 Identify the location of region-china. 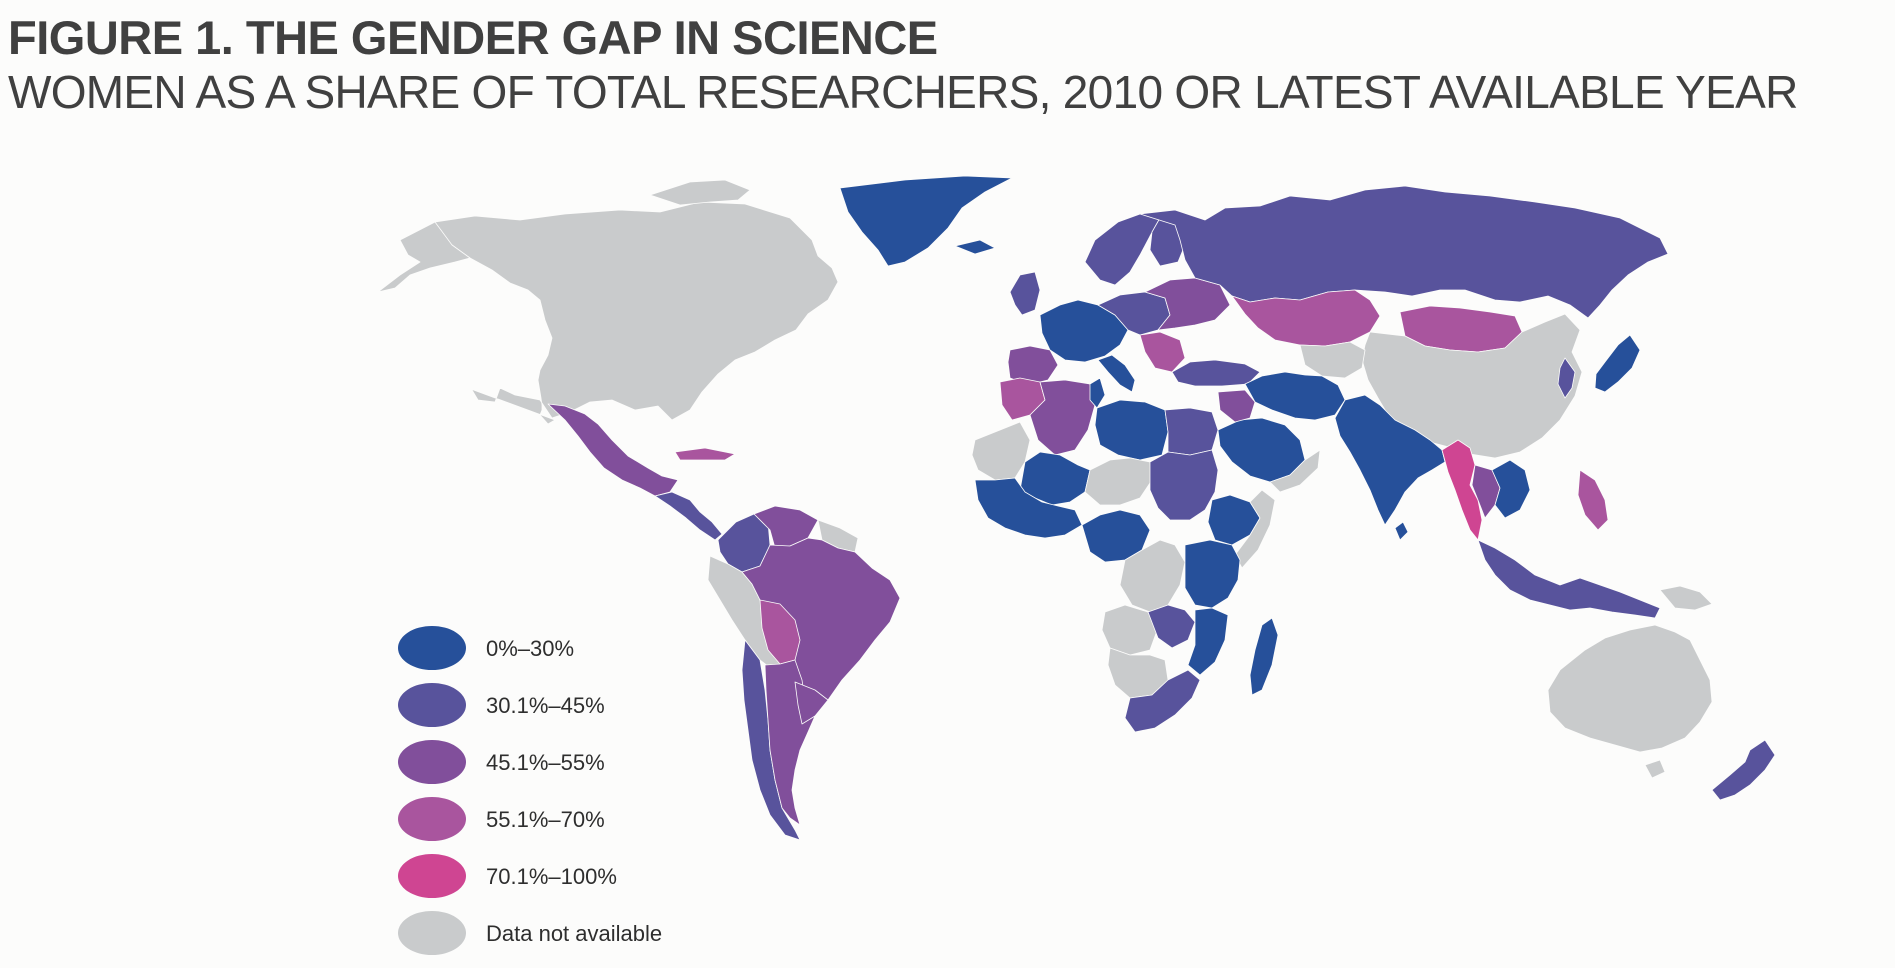
(1472, 386).